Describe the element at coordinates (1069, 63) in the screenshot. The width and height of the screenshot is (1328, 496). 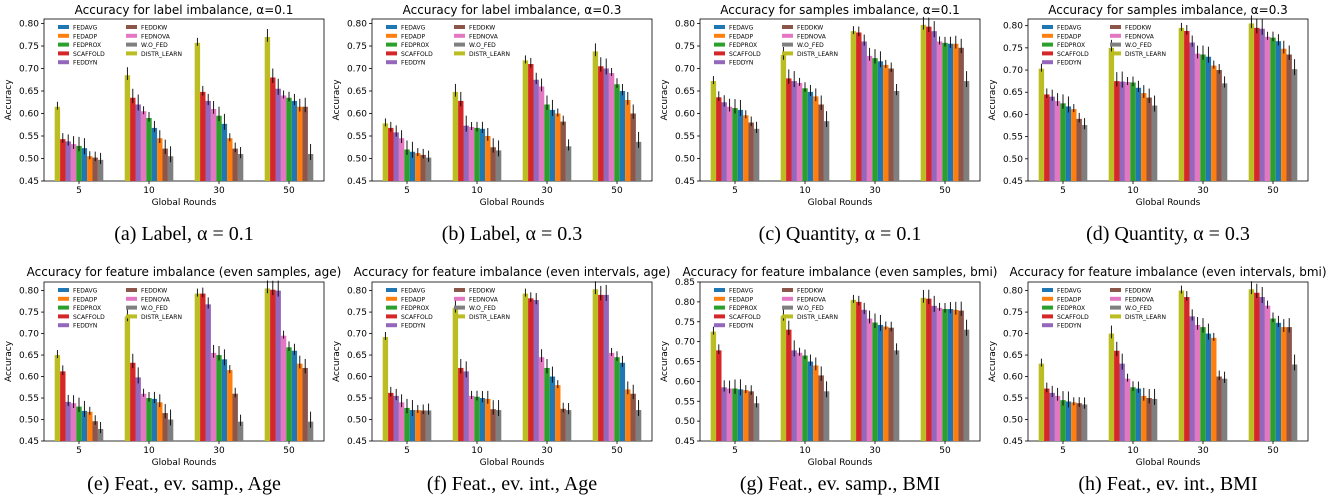
I see `legend-label: FEDDYN` at that location.